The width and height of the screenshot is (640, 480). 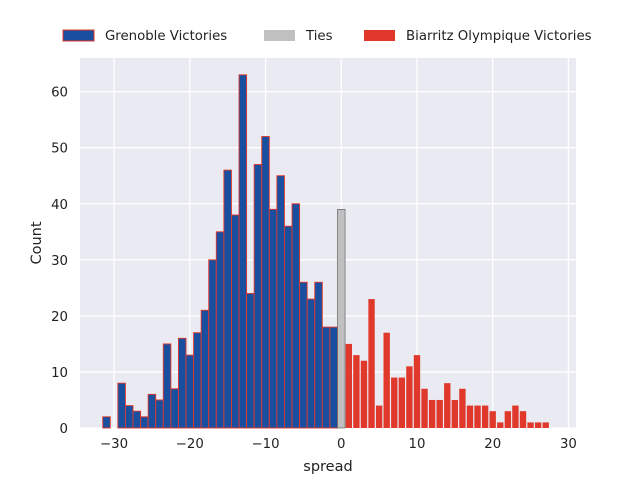 What do you see at coordinates (499, 36) in the screenshot?
I see `legend-label: Biarritz Olympique Victories` at bounding box center [499, 36].